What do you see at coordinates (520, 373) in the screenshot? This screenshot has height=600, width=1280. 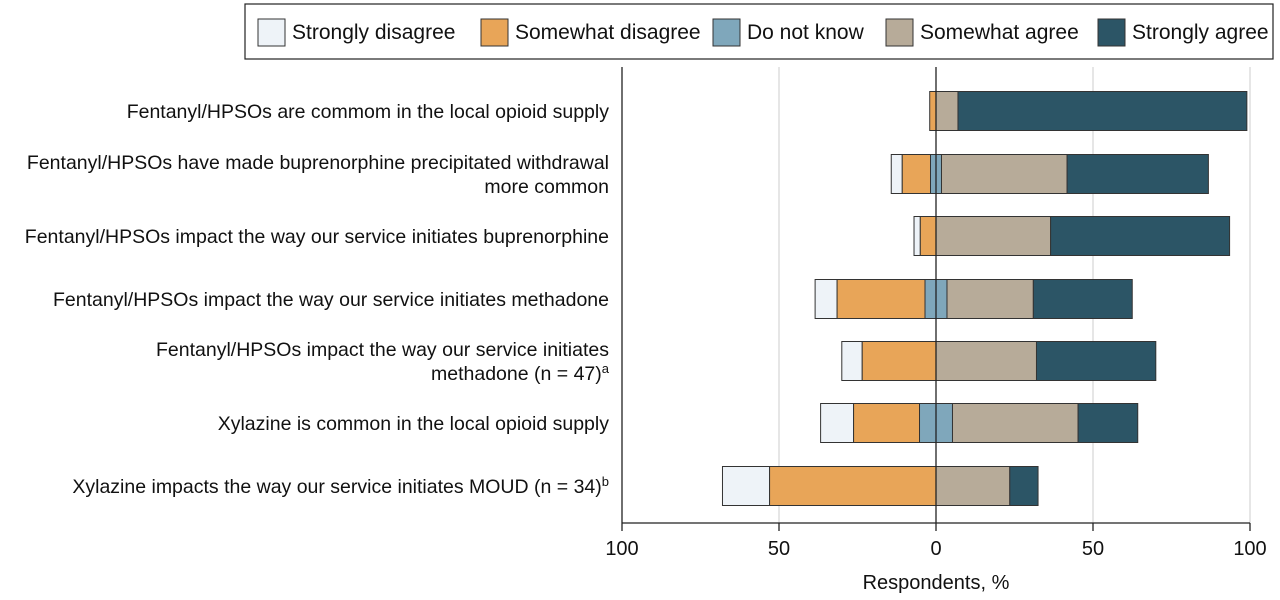 I see `category-label: methadone (n = 47)a` at bounding box center [520, 373].